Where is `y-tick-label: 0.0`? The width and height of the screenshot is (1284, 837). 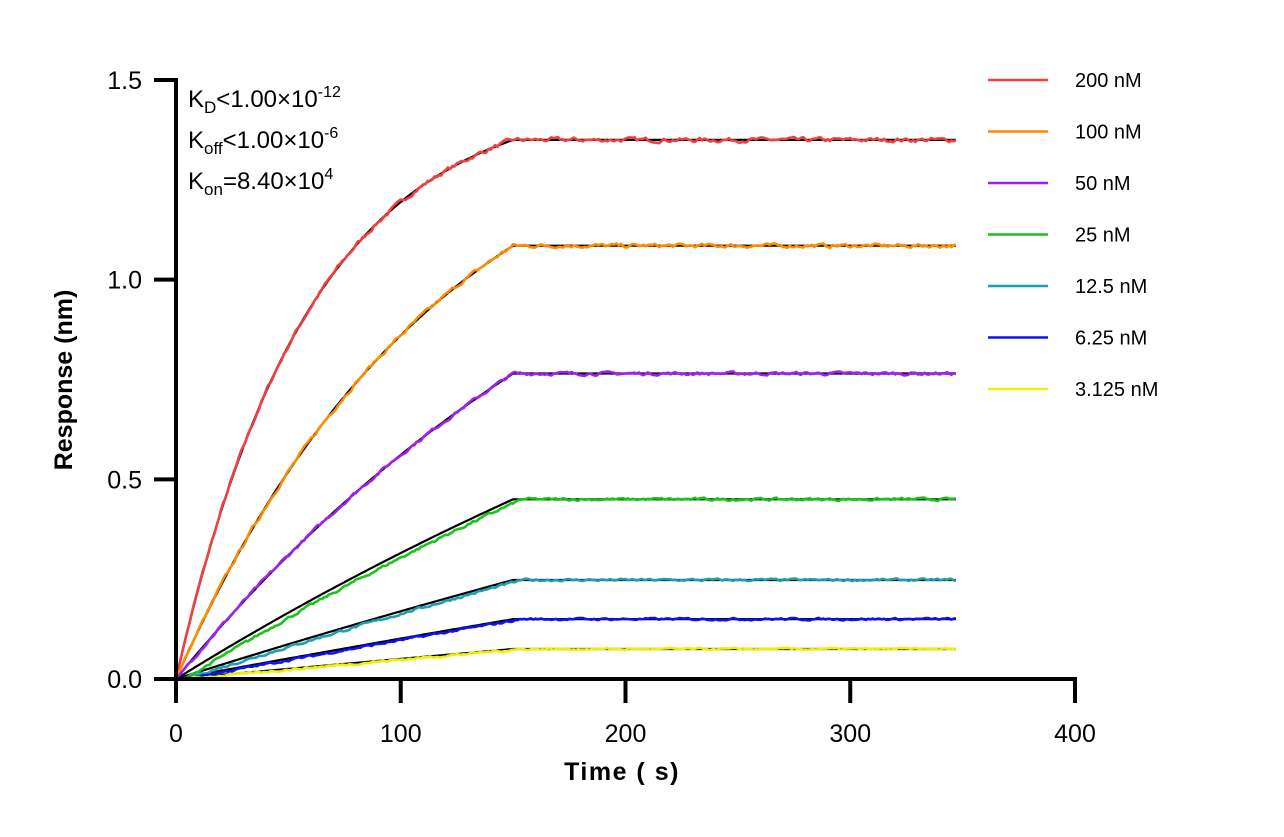
y-tick-label: 0.0 is located at coordinates (124, 680).